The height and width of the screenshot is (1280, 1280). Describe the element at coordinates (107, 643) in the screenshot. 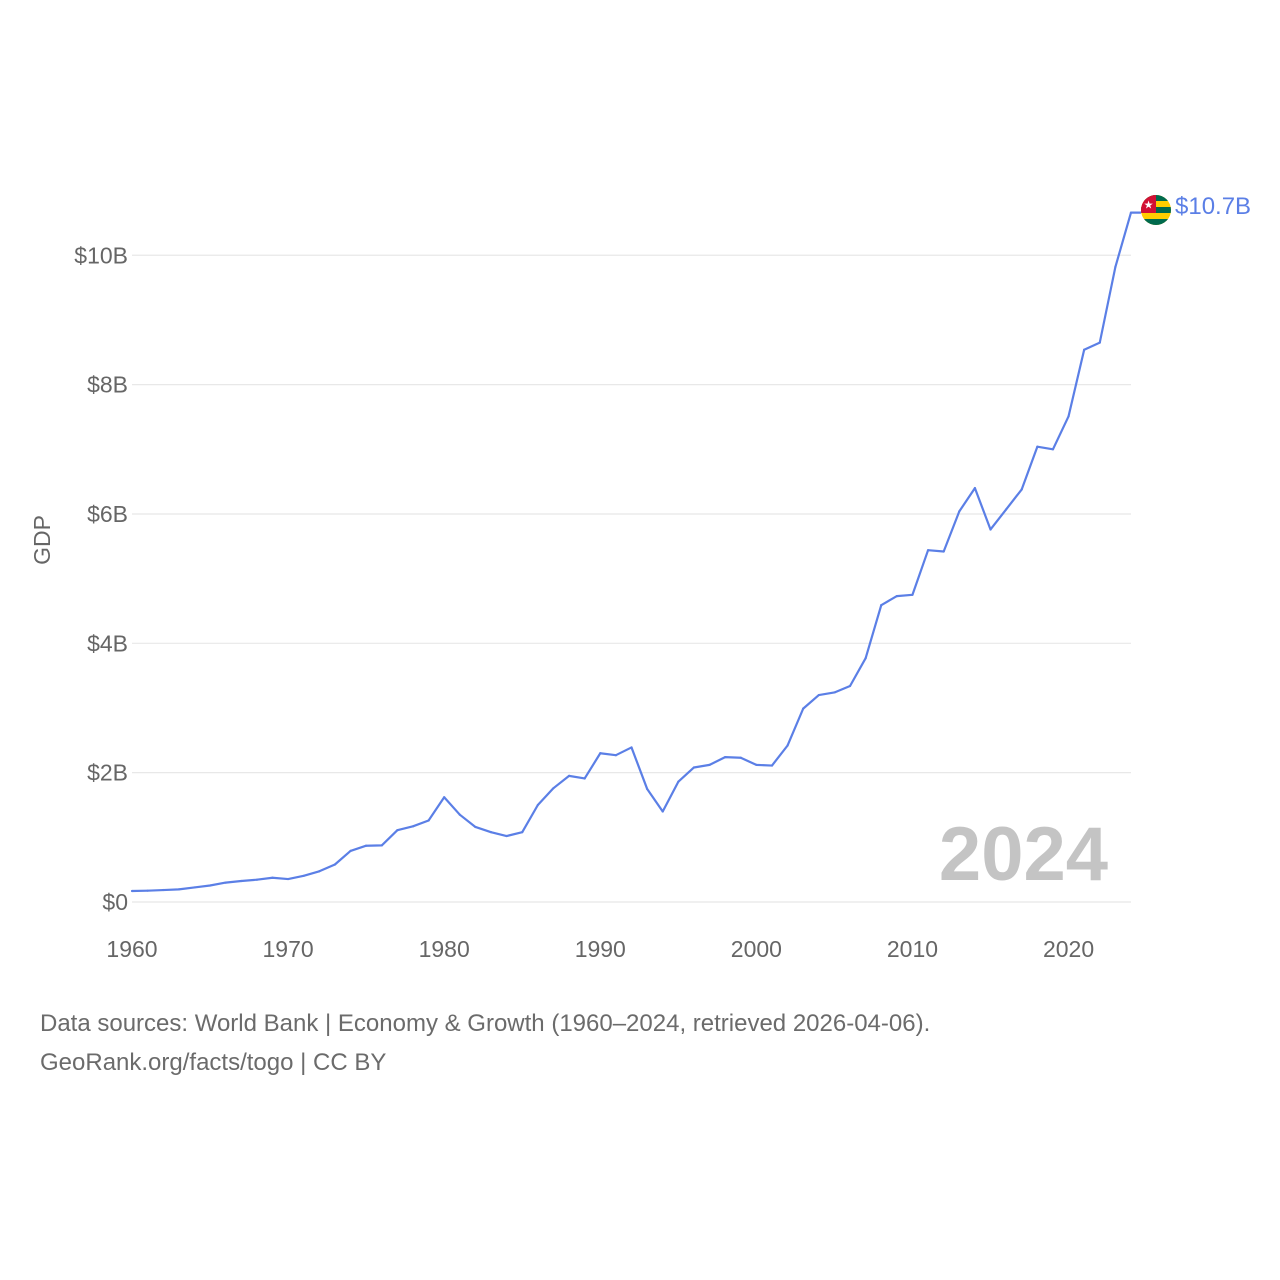

I see `y-tick-label: $4B` at that location.